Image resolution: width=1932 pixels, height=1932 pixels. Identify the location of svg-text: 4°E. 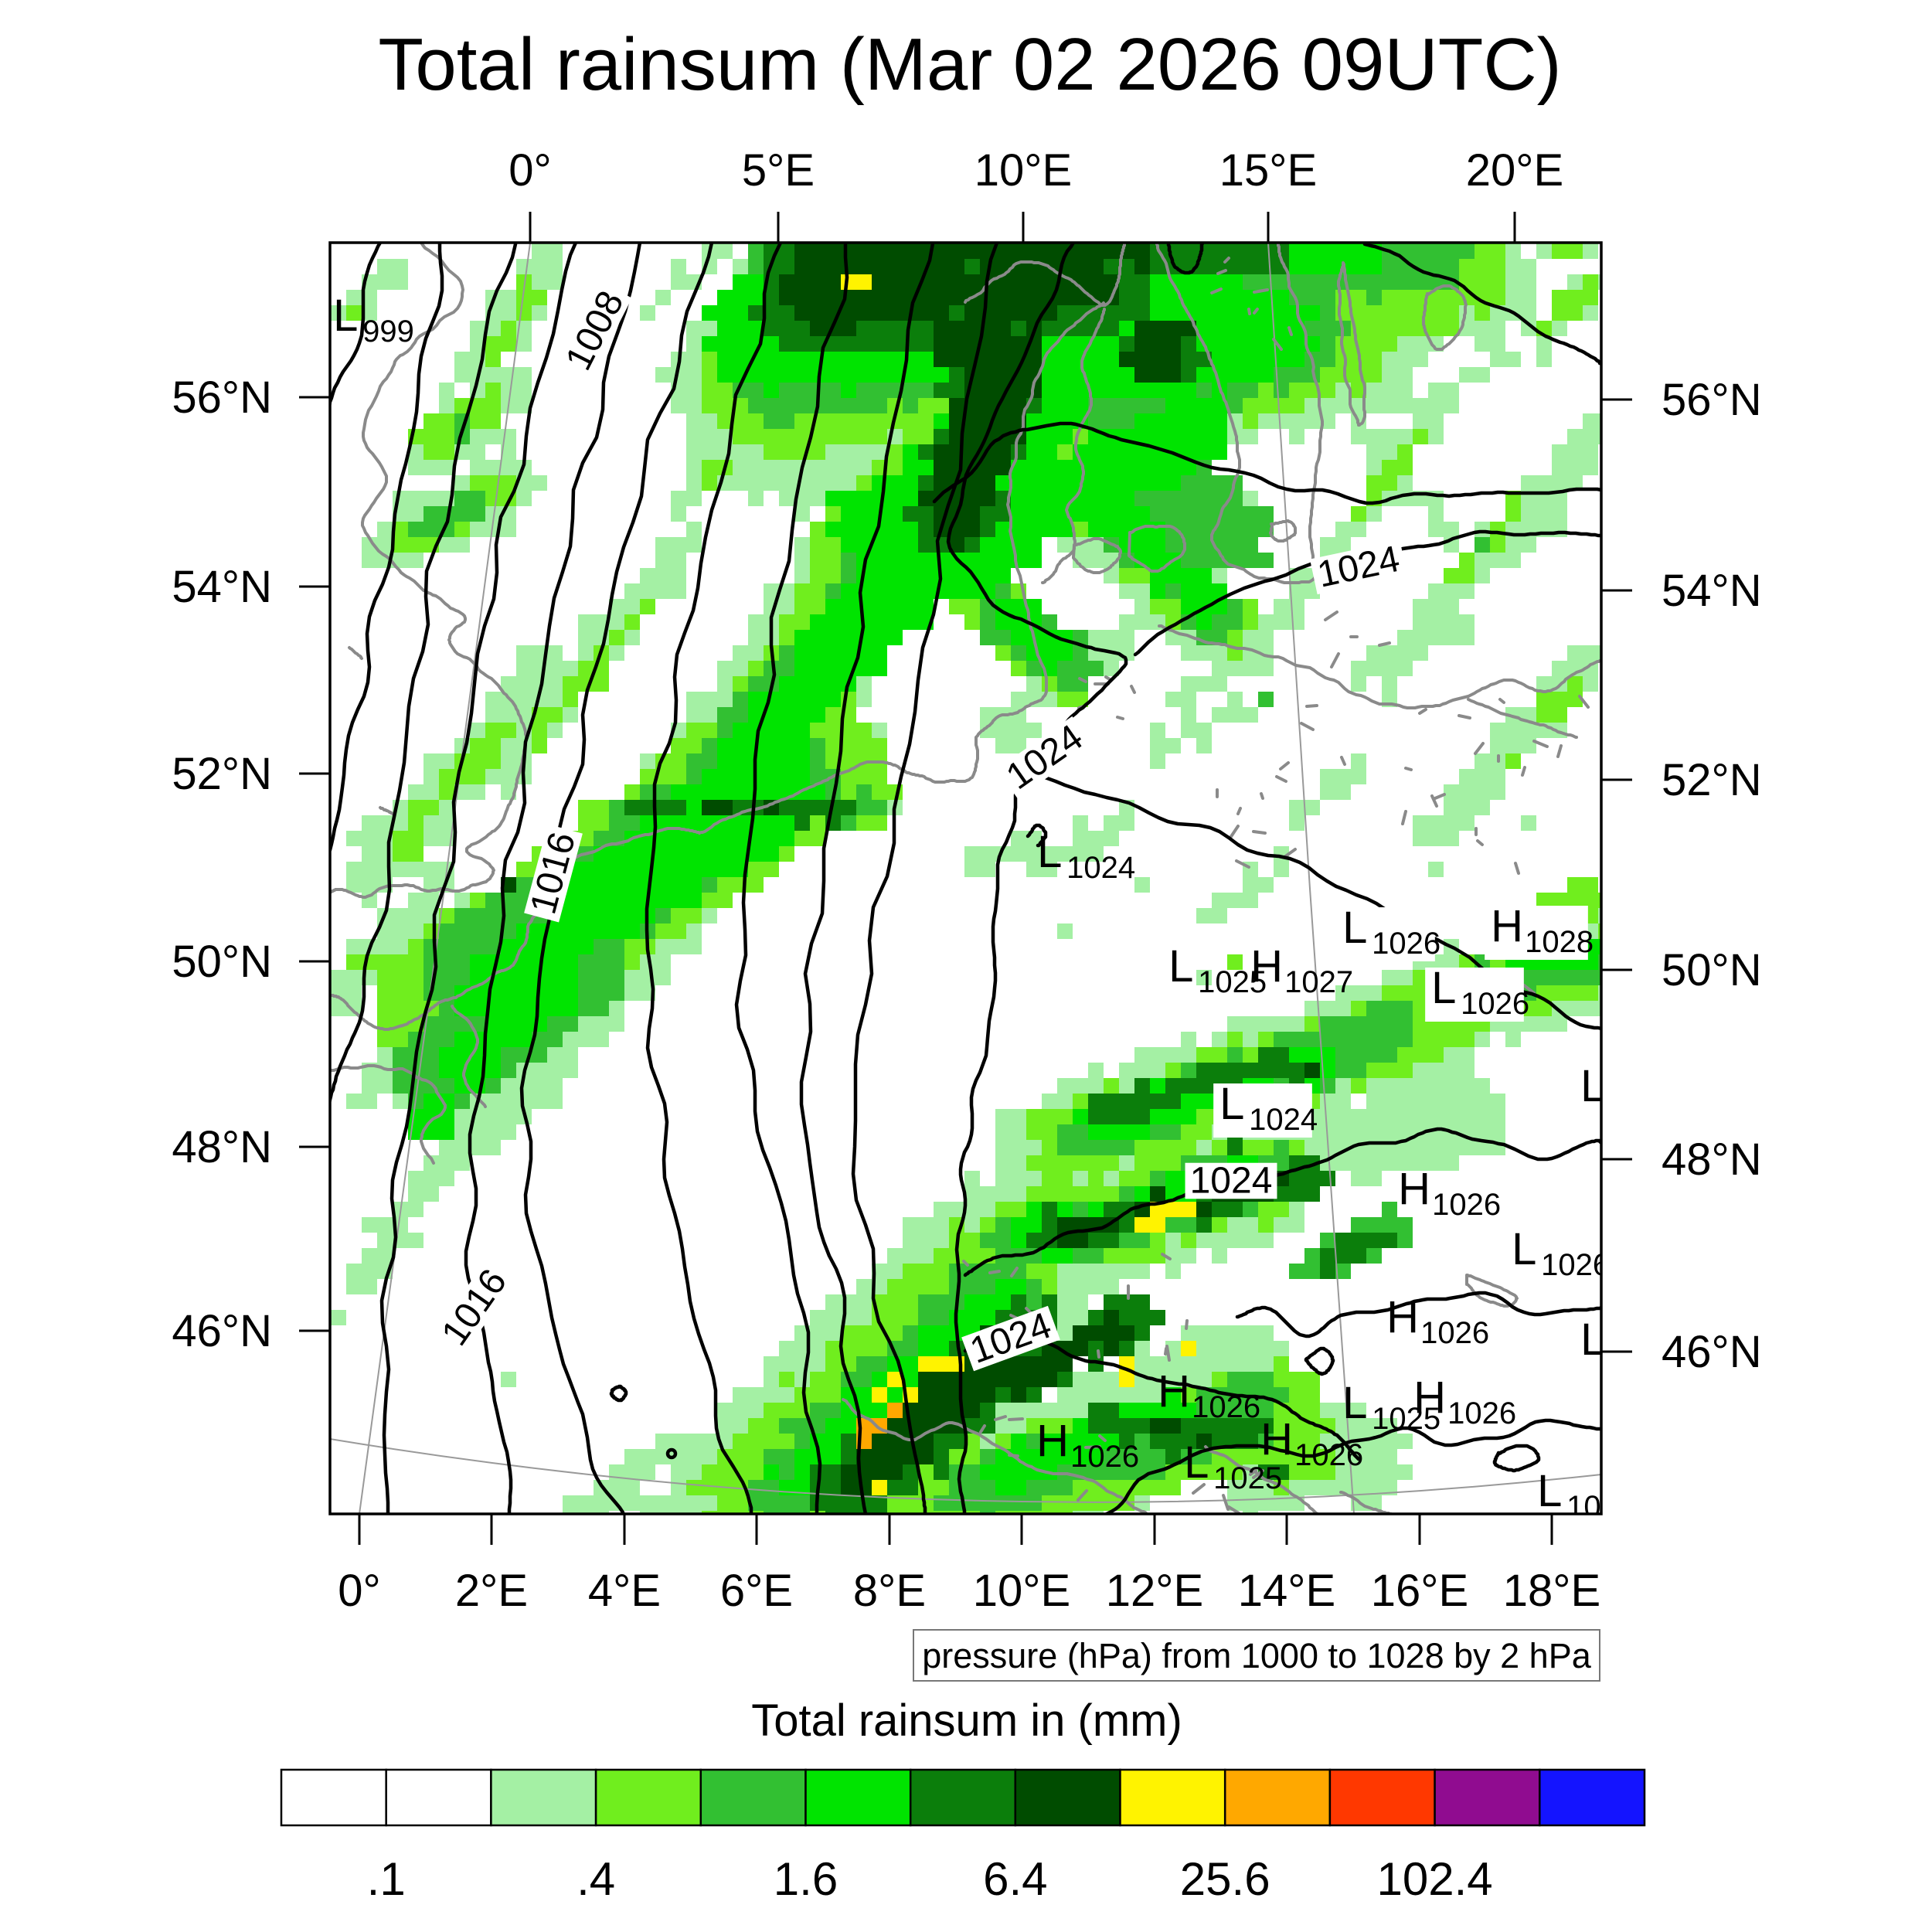
(624, 1591).